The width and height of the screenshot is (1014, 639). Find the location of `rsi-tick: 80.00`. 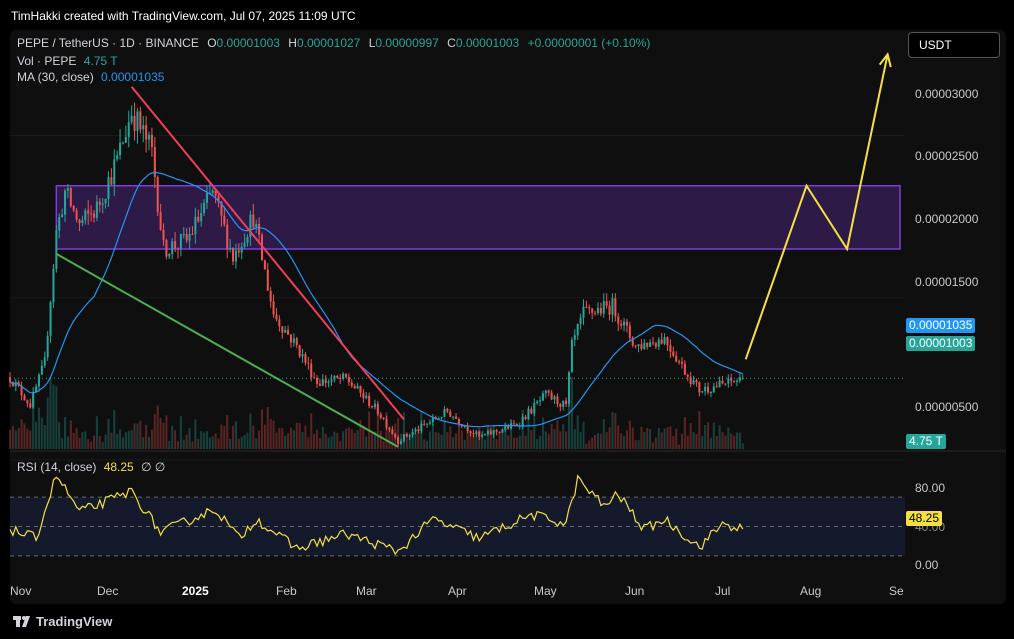

rsi-tick: 80.00 is located at coordinates (930, 488).